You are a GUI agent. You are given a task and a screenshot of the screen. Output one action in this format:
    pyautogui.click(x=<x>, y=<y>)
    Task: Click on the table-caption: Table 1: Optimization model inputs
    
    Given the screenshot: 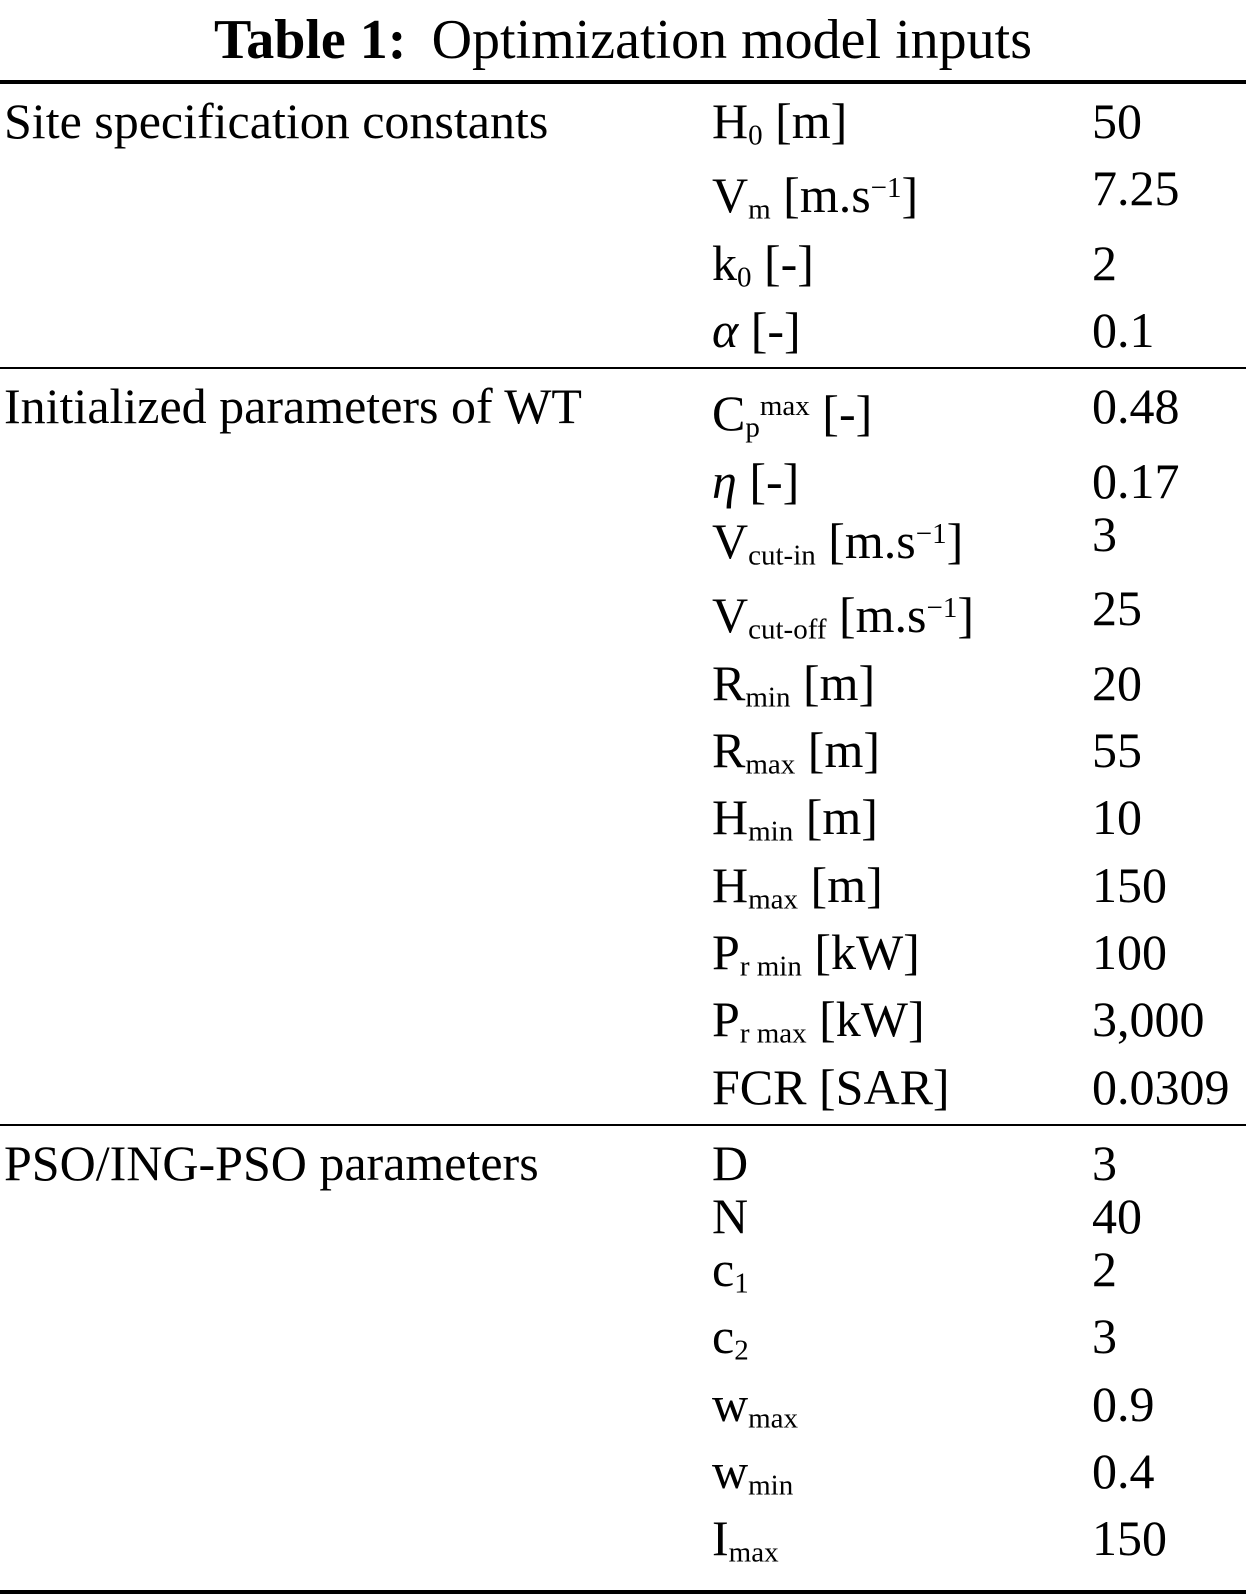 What is the action you would take?
    pyautogui.click(x=623, y=40)
    